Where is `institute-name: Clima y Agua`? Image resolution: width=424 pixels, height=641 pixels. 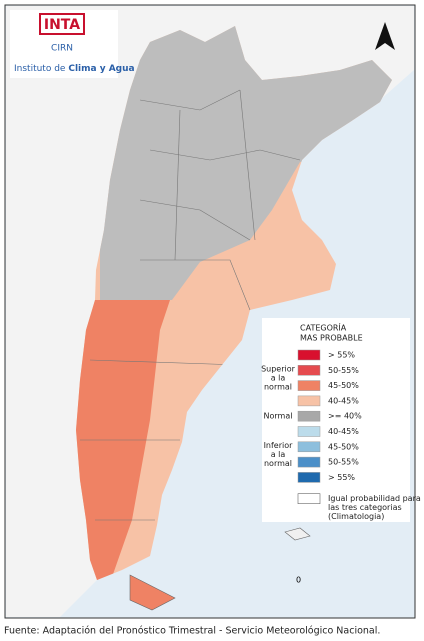 institute-name: Clima y Agua is located at coordinates (101, 69).